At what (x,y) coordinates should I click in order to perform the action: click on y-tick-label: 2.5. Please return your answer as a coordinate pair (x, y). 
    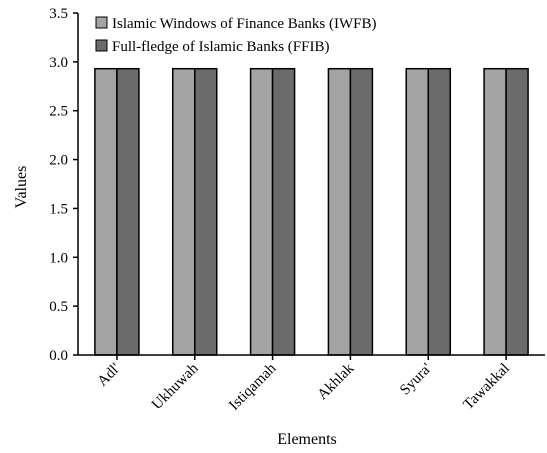
    Looking at the image, I should click on (58, 112).